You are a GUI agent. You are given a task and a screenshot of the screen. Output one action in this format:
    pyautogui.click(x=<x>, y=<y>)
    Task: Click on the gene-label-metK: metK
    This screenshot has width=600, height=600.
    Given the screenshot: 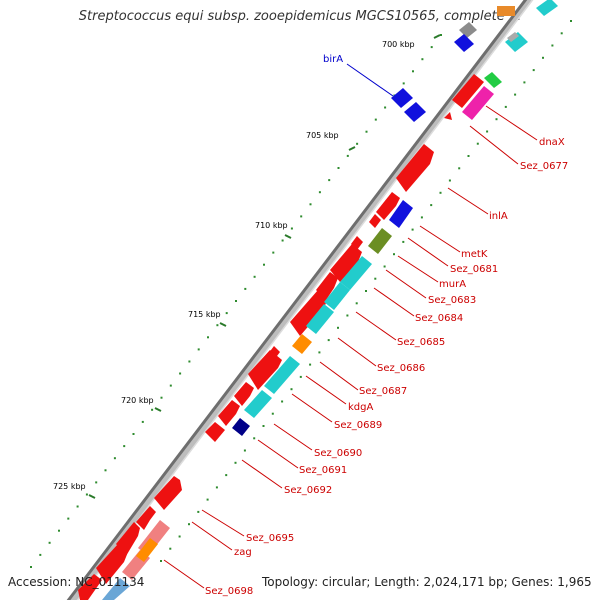 What is the action you would take?
    pyautogui.click(x=474, y=254)
    